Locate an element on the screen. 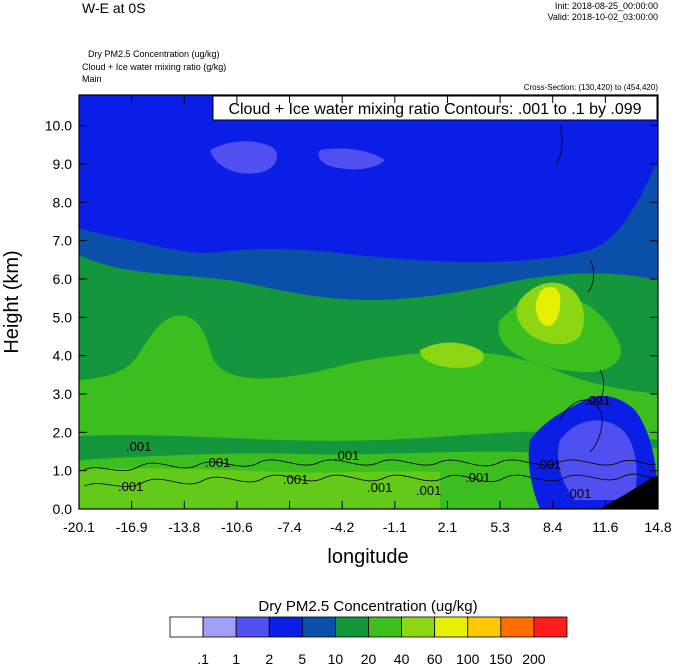 The image size is (674, 667). colorbar-label: 40 is located at coordinates (402, 659).